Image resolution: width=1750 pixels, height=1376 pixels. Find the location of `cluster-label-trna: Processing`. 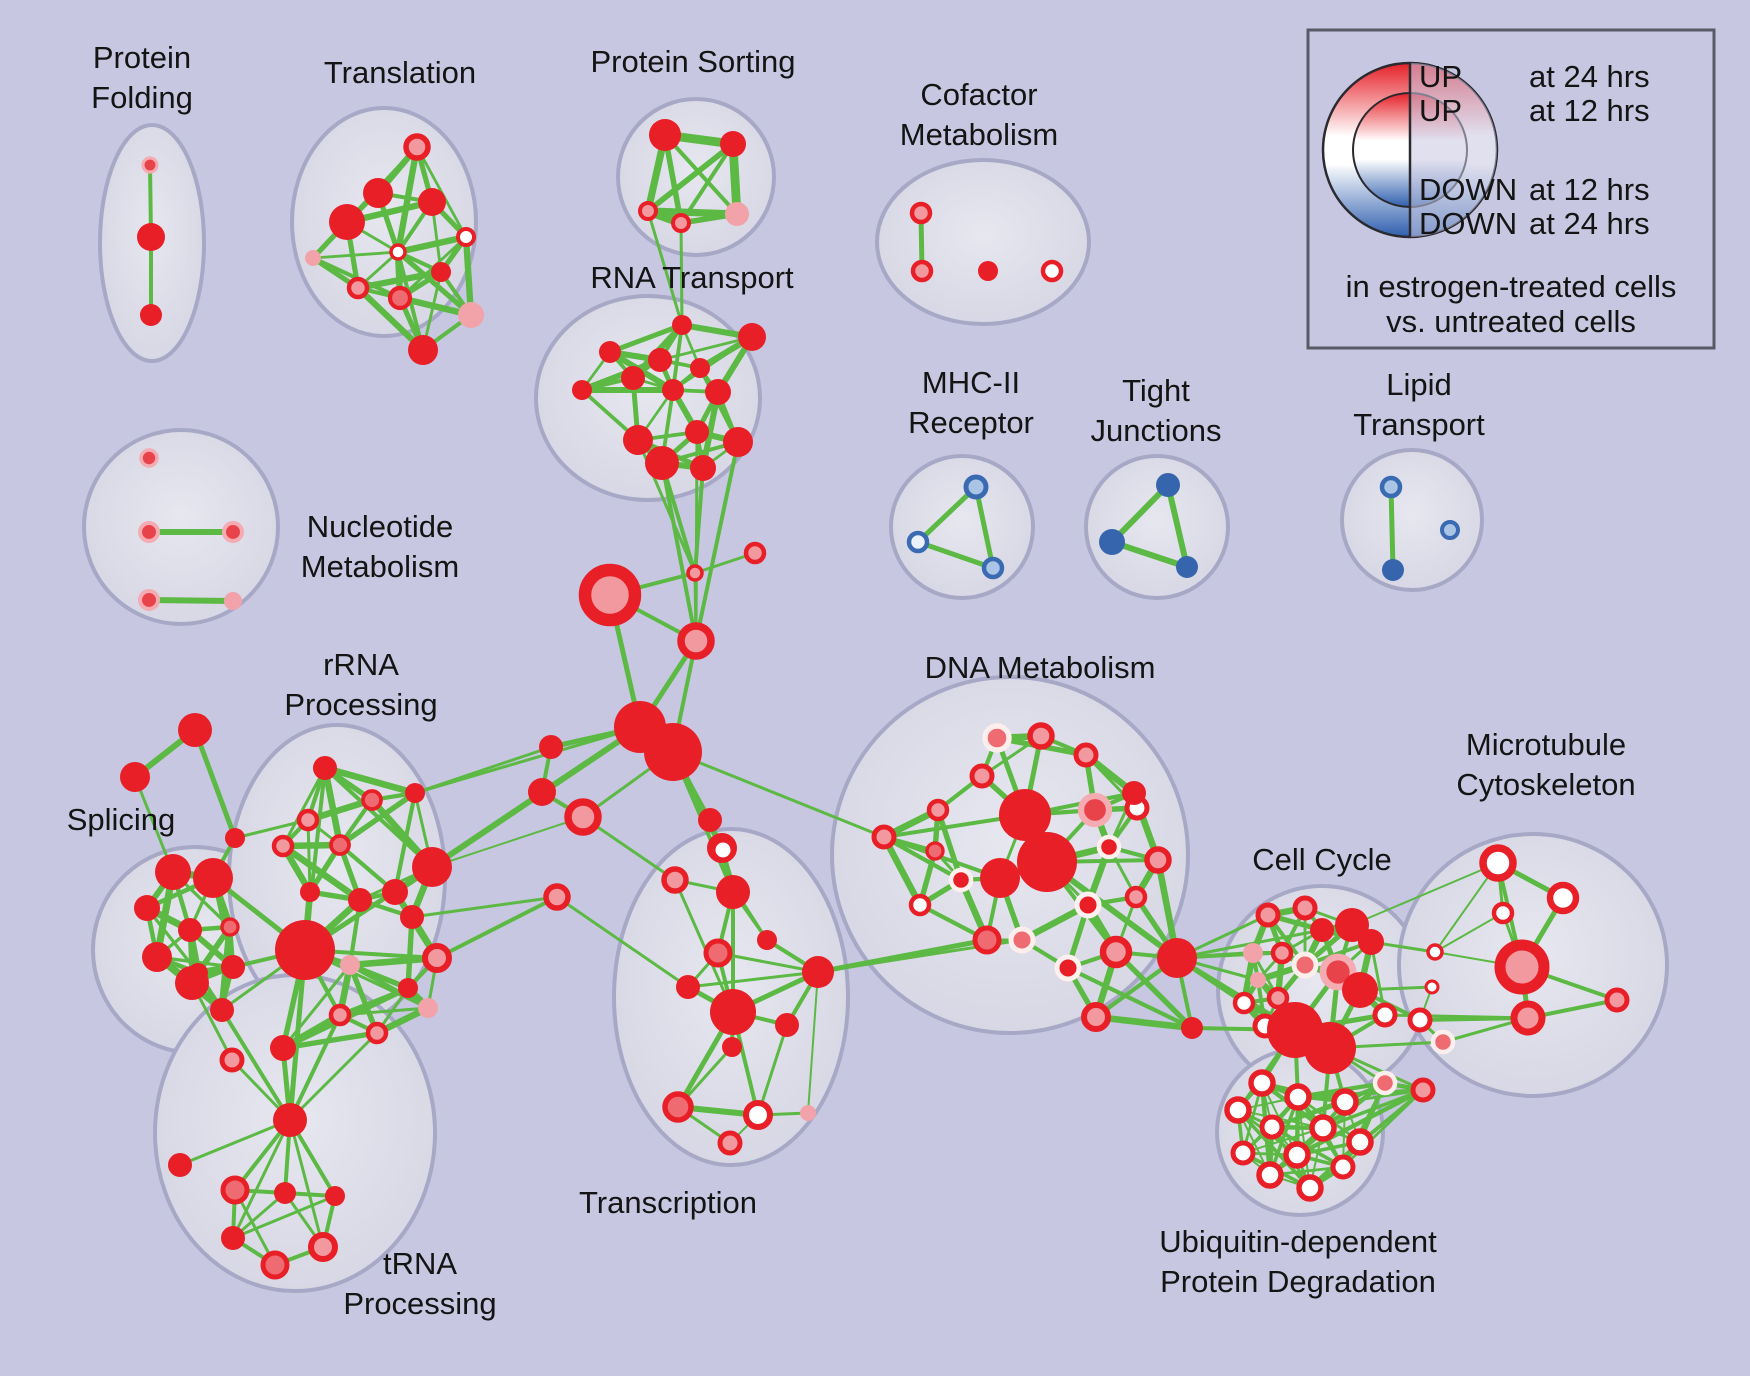

cluster-label-trna: Processing is located at coordinates (419, 1303).